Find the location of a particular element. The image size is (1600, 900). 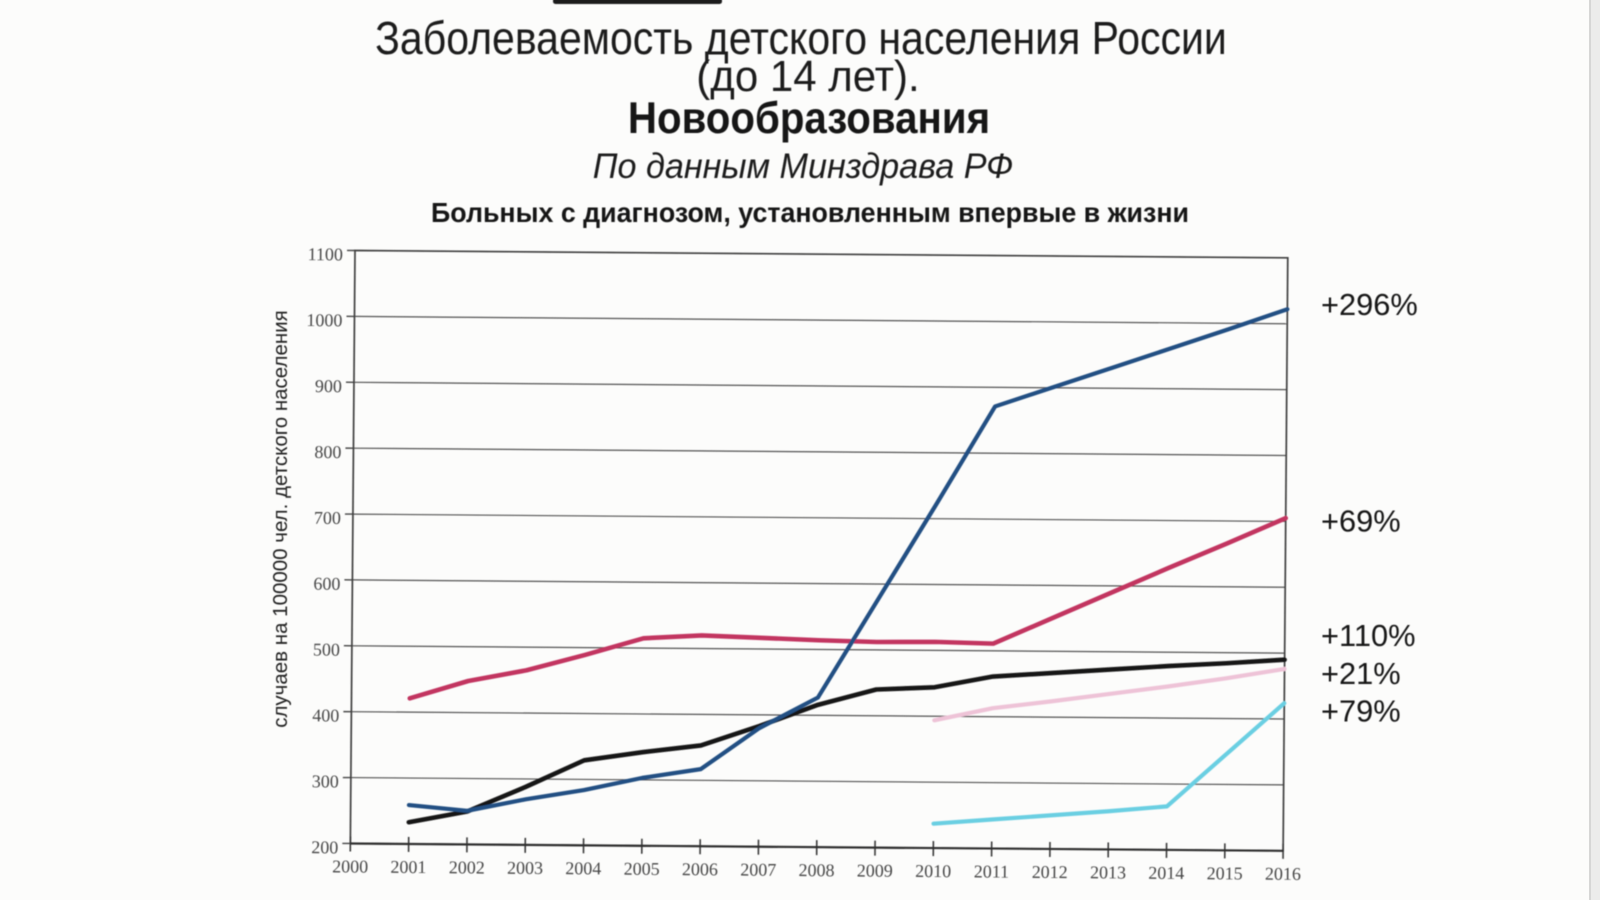

svg-text: 900 is located at coordinates (328, 386).